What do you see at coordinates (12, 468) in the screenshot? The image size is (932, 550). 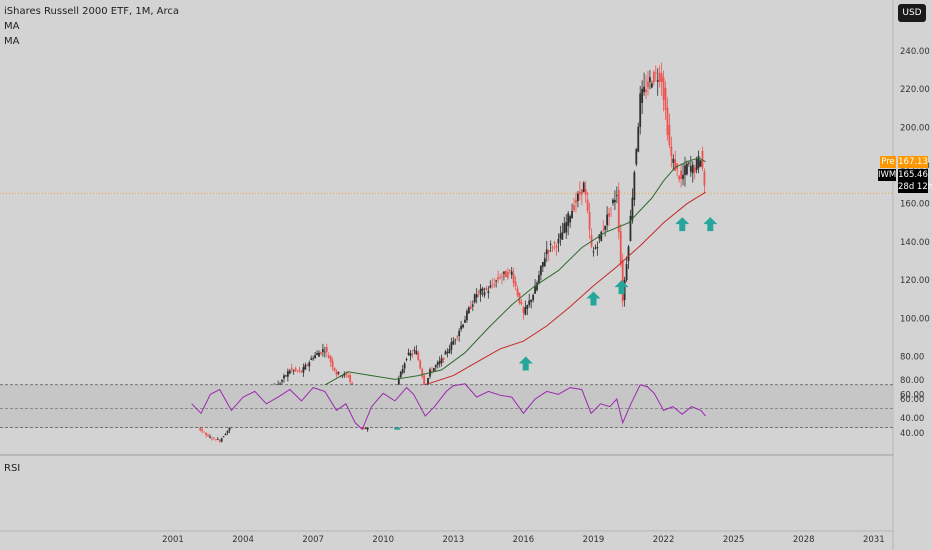 I see `rsi-indicator-label: RSI` at bounding box center [12, 468].